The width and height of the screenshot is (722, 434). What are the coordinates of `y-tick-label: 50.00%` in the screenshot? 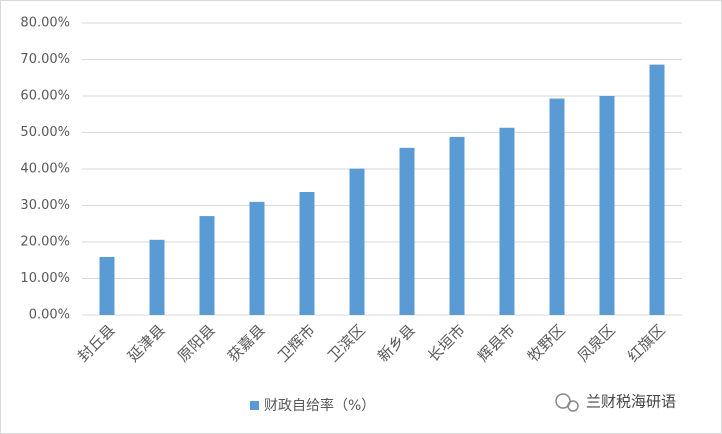 It's located at (45, 132).